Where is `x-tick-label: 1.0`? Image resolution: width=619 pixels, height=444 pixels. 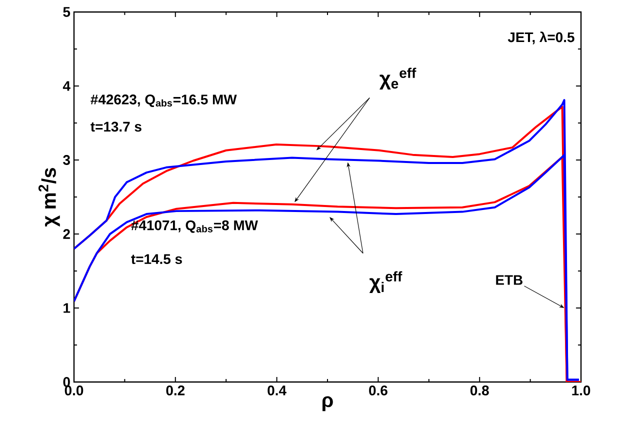 x-tick-label: 1.0 is located at coordinates (581, 391).